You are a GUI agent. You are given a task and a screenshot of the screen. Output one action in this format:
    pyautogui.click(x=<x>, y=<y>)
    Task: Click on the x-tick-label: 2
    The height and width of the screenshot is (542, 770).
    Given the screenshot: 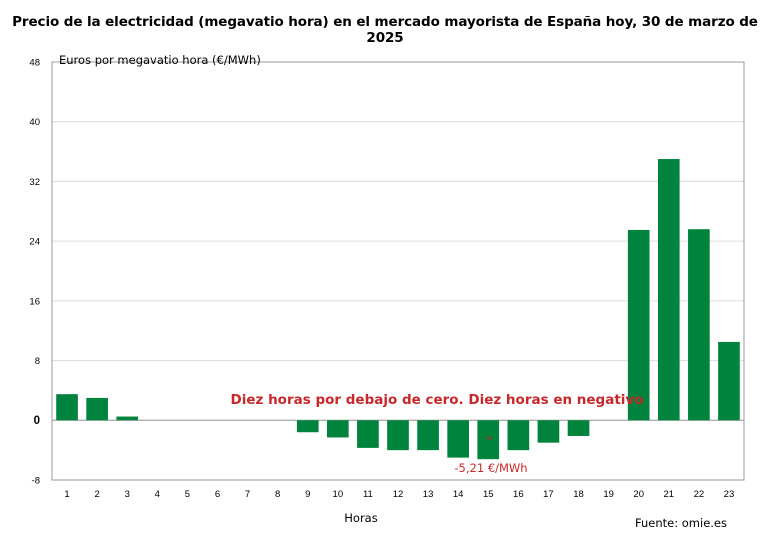 What is the action you would take?
    pyautogui.click(x=96, y=494)
    